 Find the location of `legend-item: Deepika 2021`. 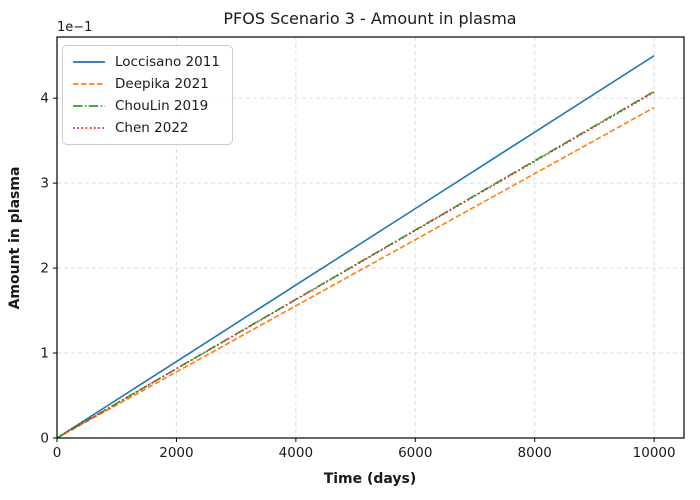

legend-item: Deepika 2021 is located at coordinates (146, 84).